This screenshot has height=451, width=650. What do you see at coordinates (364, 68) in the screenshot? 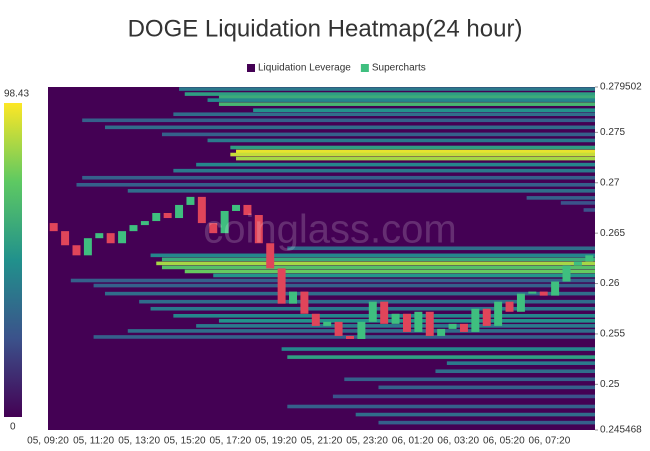
I see `legend-swatch` at bounding box center [364, 68].